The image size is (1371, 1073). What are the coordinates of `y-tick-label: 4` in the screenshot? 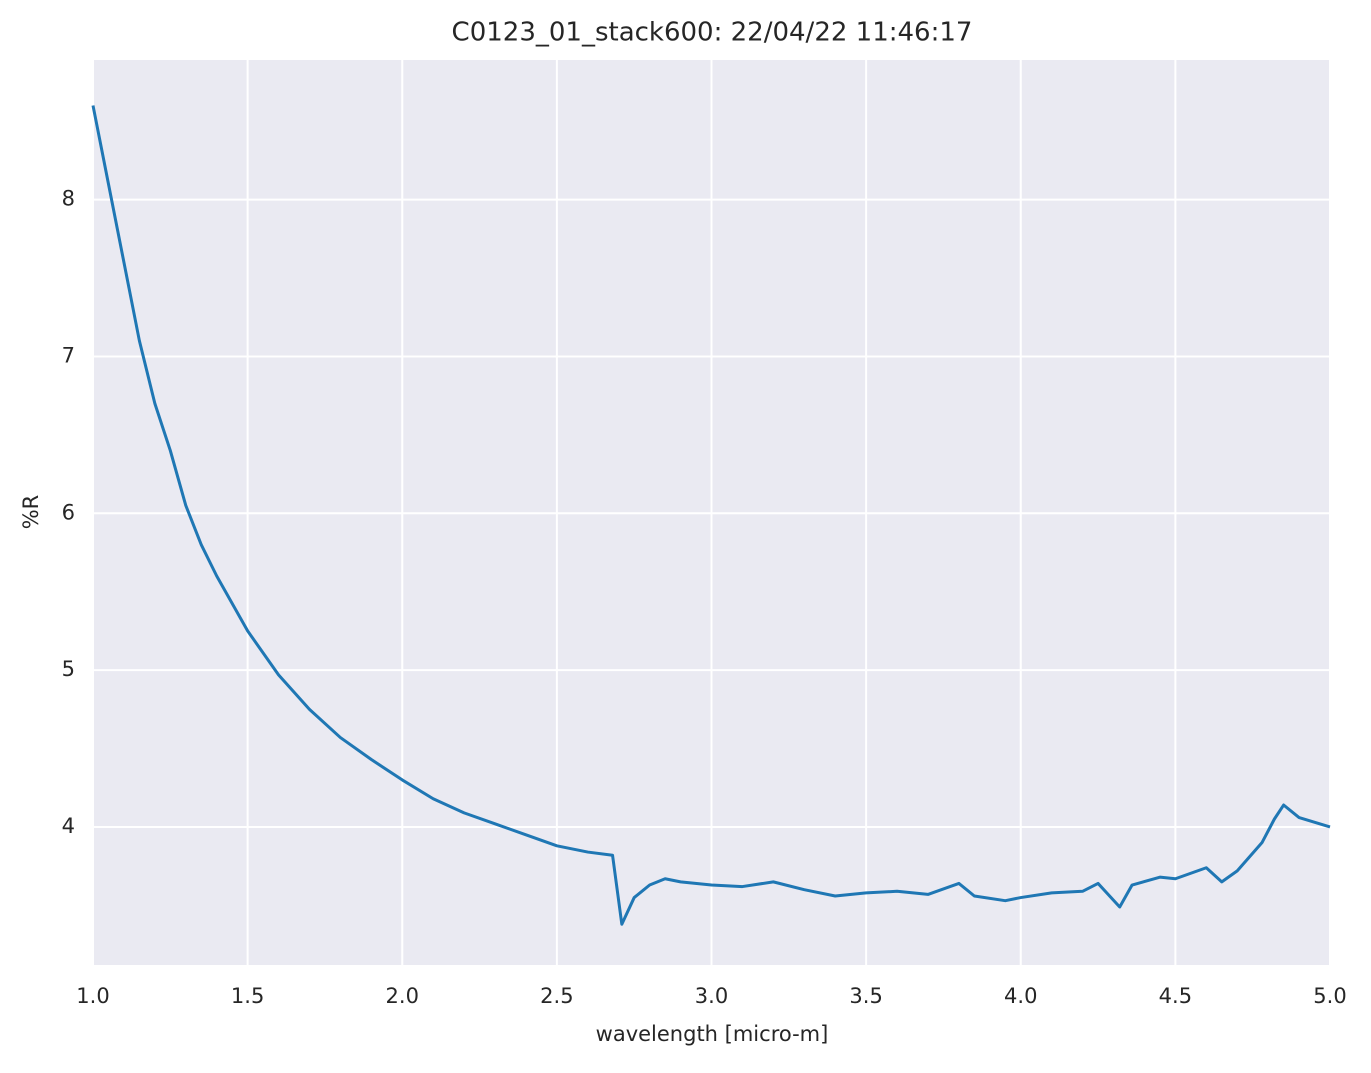 It's located at (68, 826).